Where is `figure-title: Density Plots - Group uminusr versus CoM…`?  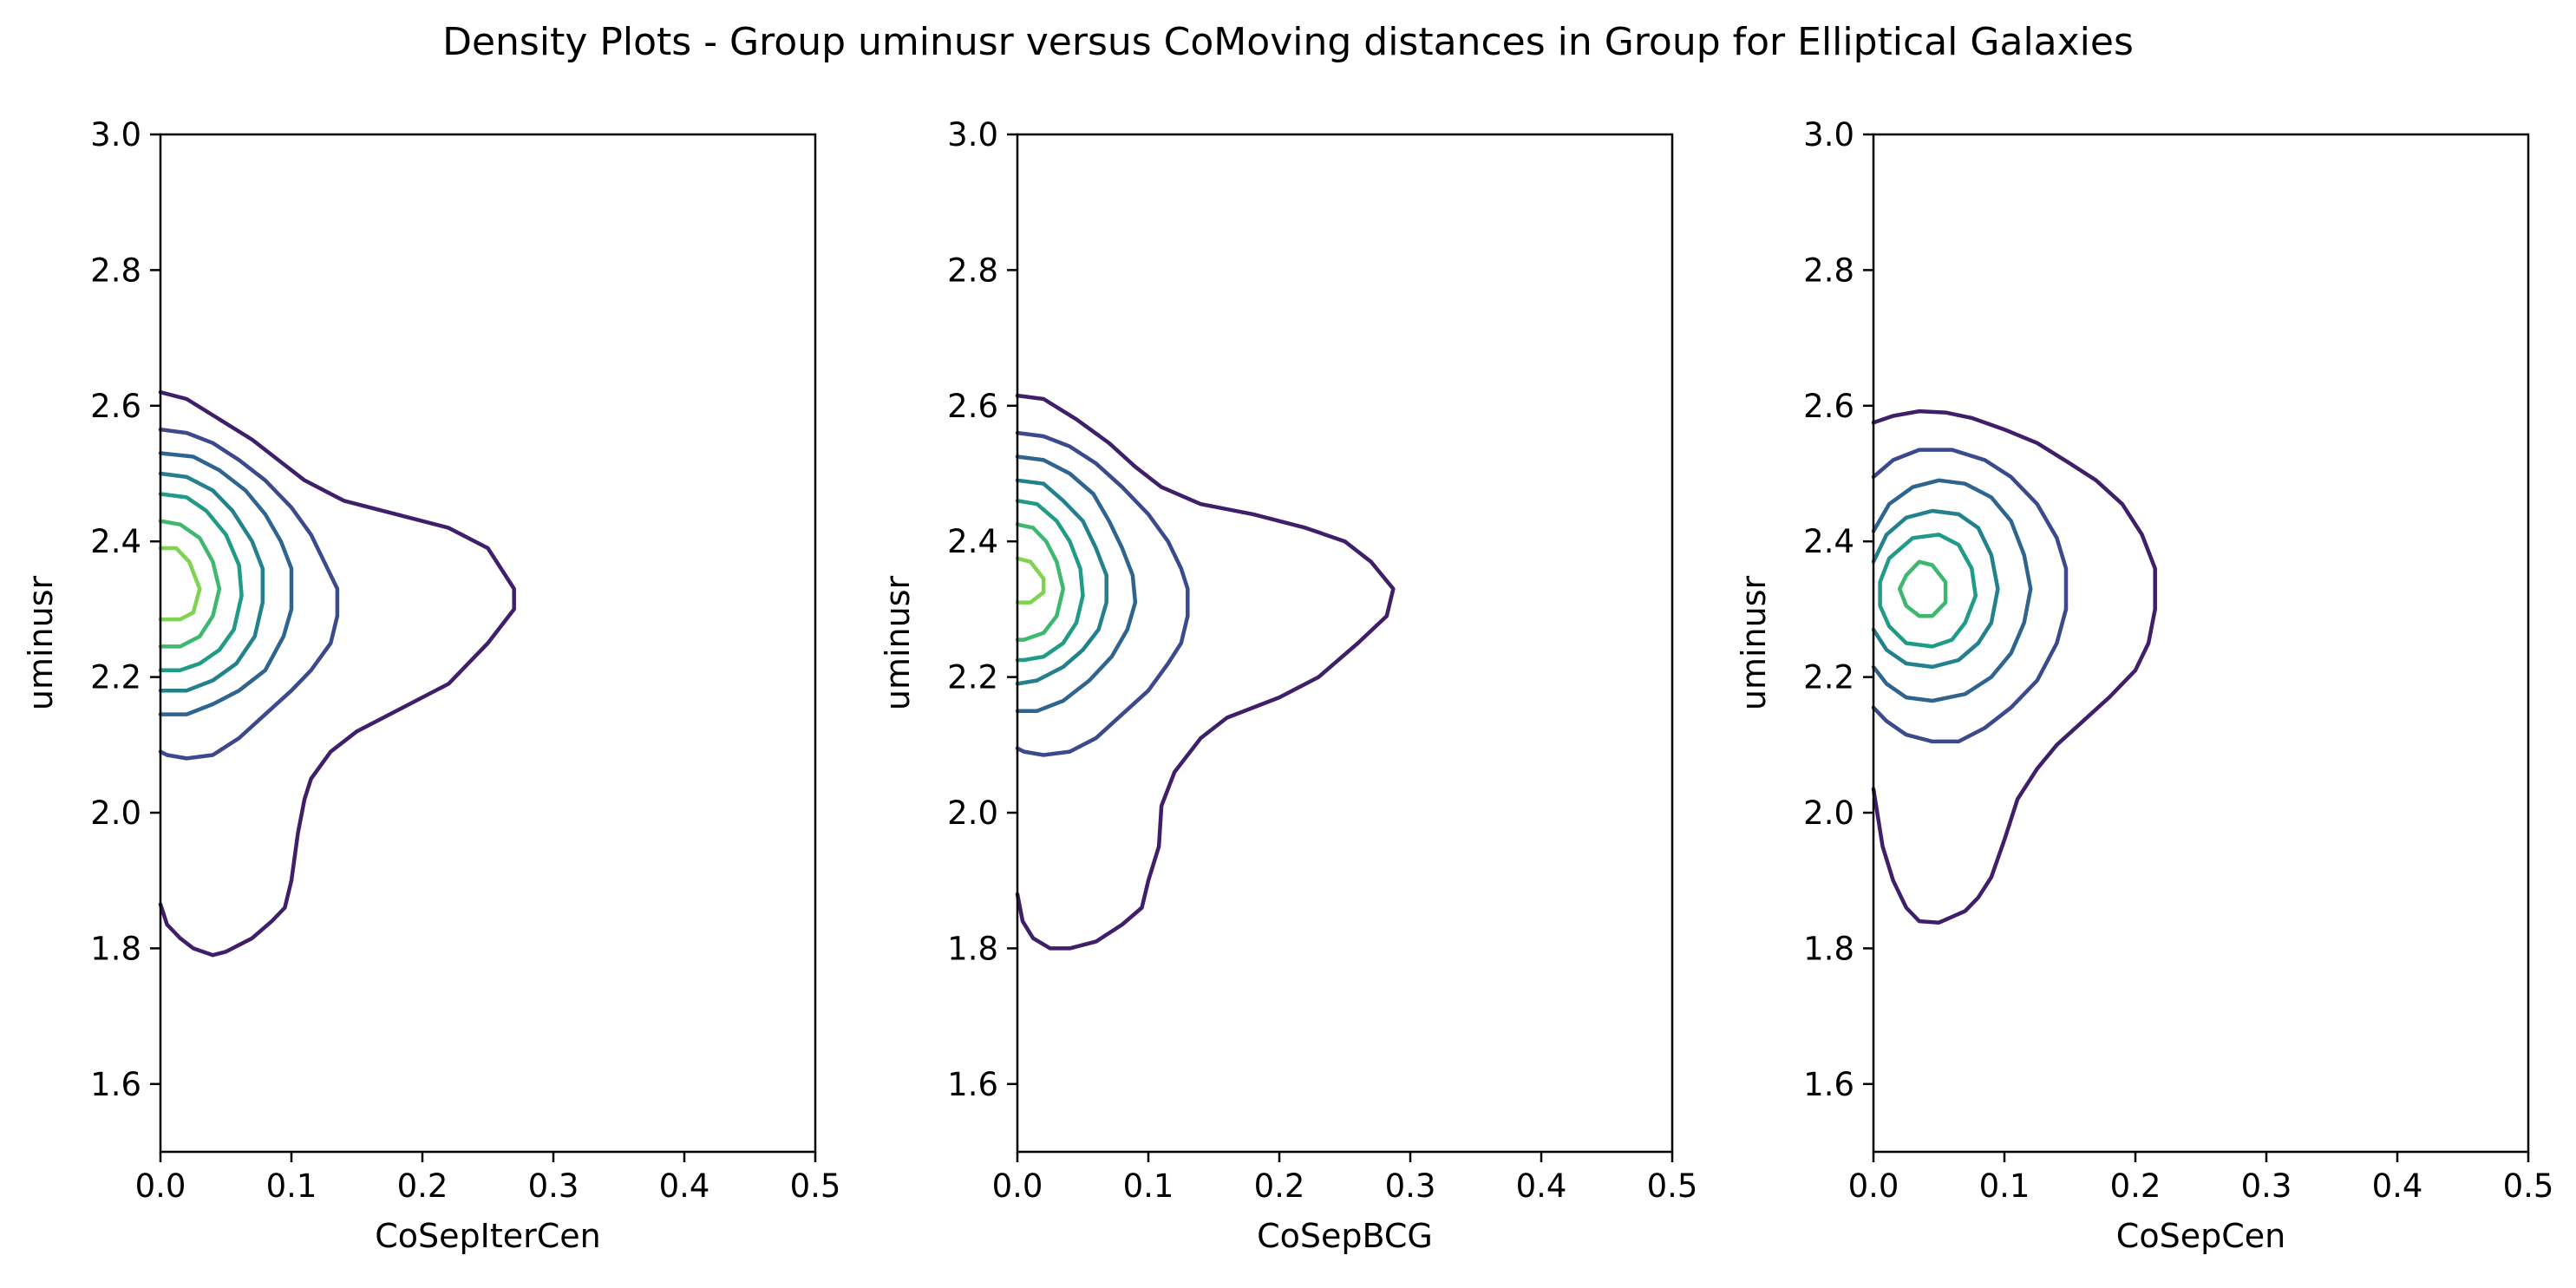
figure-title: Density Plots - Group uminusr versus CoM… is located at coordinates (1288, 42).